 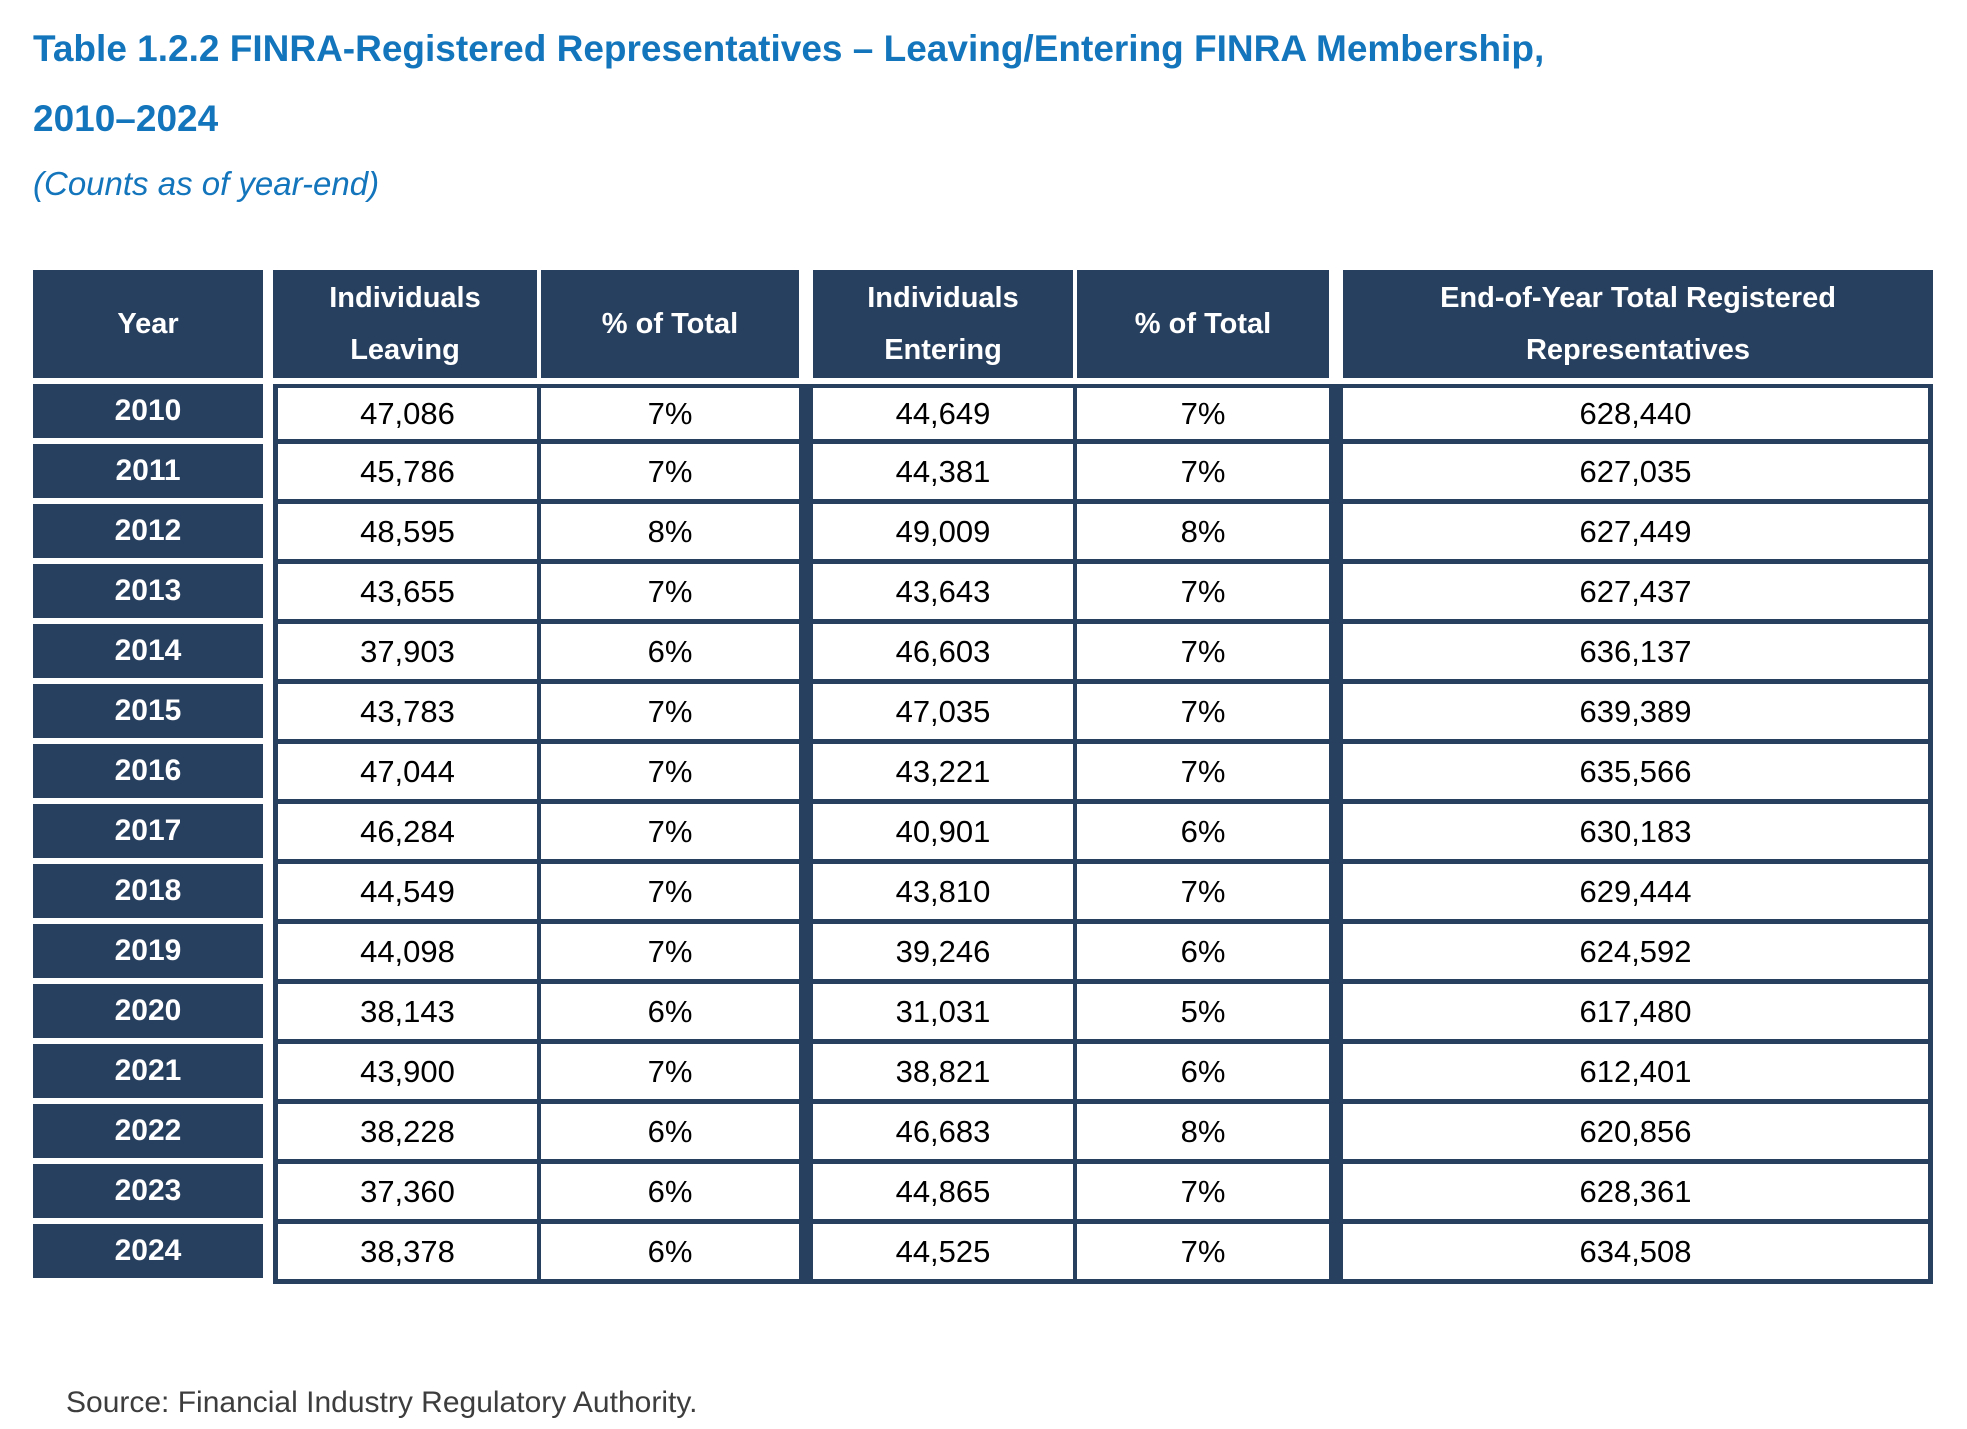 I want to click on total-registered-reps-cell: 617,480, so click(x=1638, y=1014).